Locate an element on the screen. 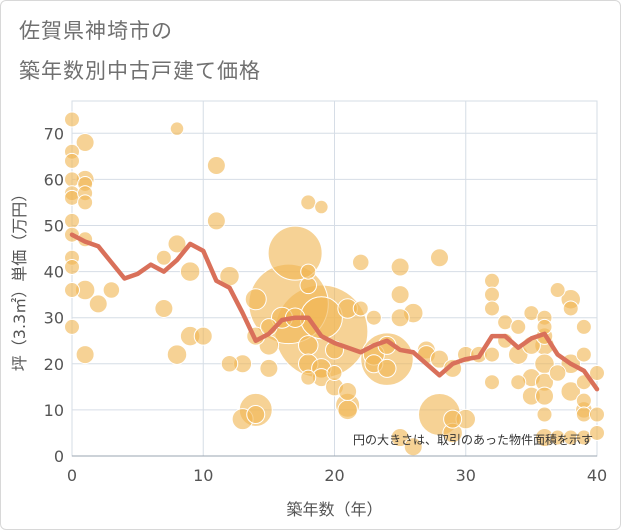 This screenshot has width=621, height=530. x-tick-label: 10 is located at coordinates (203, 475).